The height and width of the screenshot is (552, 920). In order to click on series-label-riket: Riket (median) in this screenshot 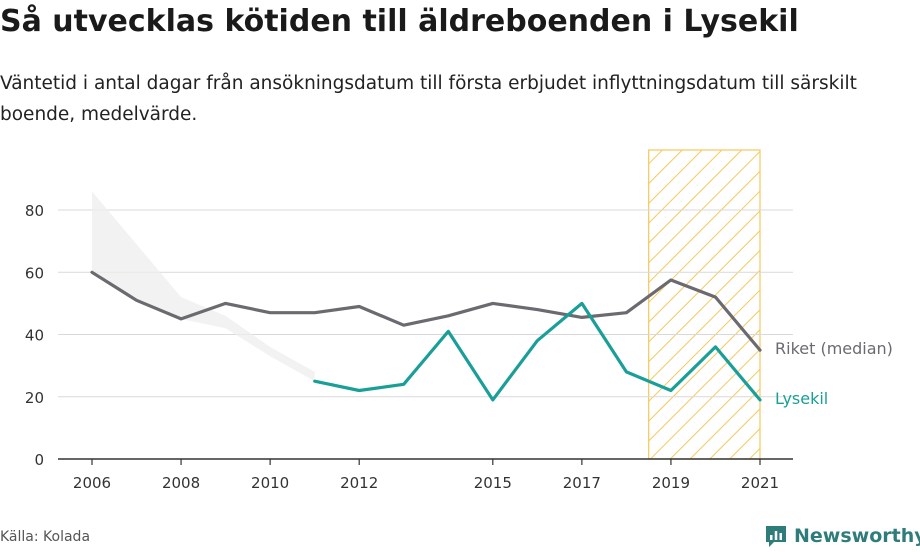, I will do `click(834, 348)`.